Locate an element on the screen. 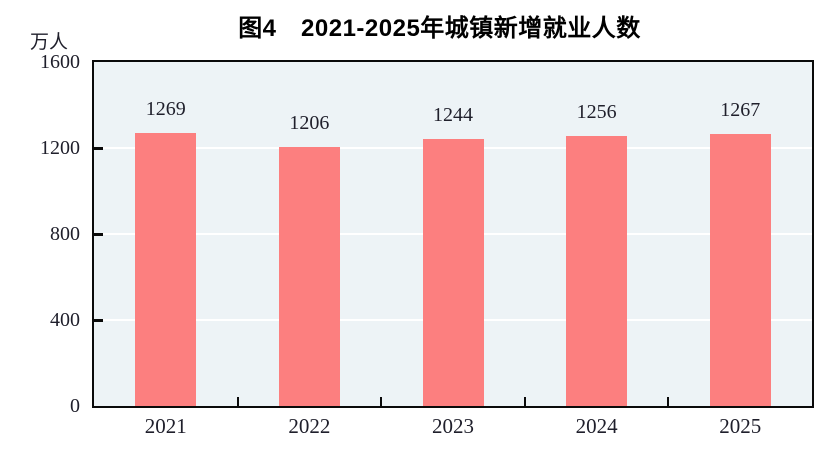 The width and height of the screenshot is (831, 455). y-axis-label-1600: 1600 is located at coordinates (60, 62).